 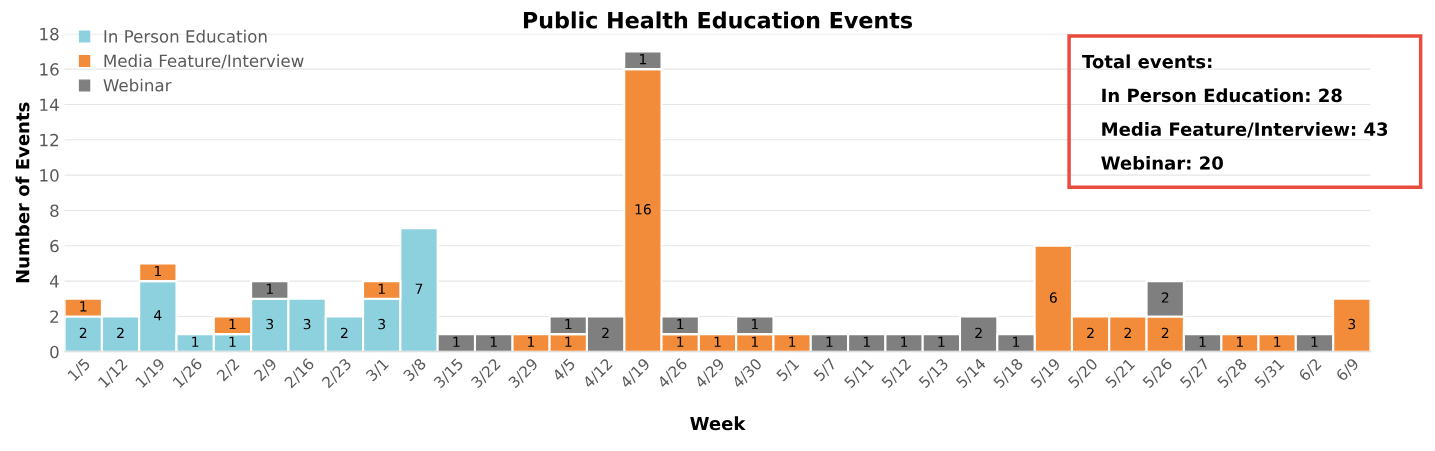 I want to click on y-tick-label: 2, so click(x=54, y=316).